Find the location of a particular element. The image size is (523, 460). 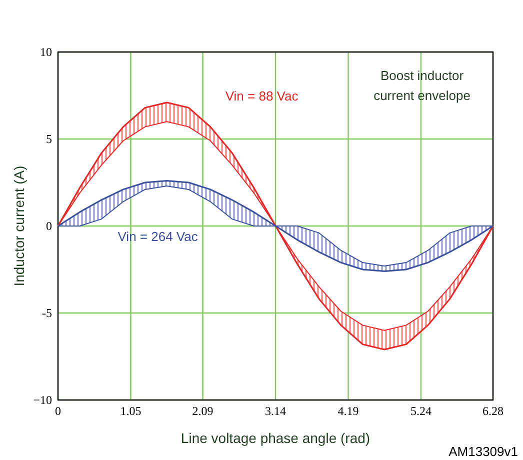

x-tick-label: 3.14 is located at coordinates (275, 411).